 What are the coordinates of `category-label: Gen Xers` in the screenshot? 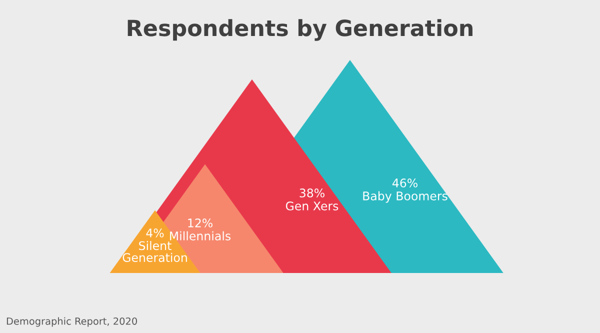 It's located at (312, 205).